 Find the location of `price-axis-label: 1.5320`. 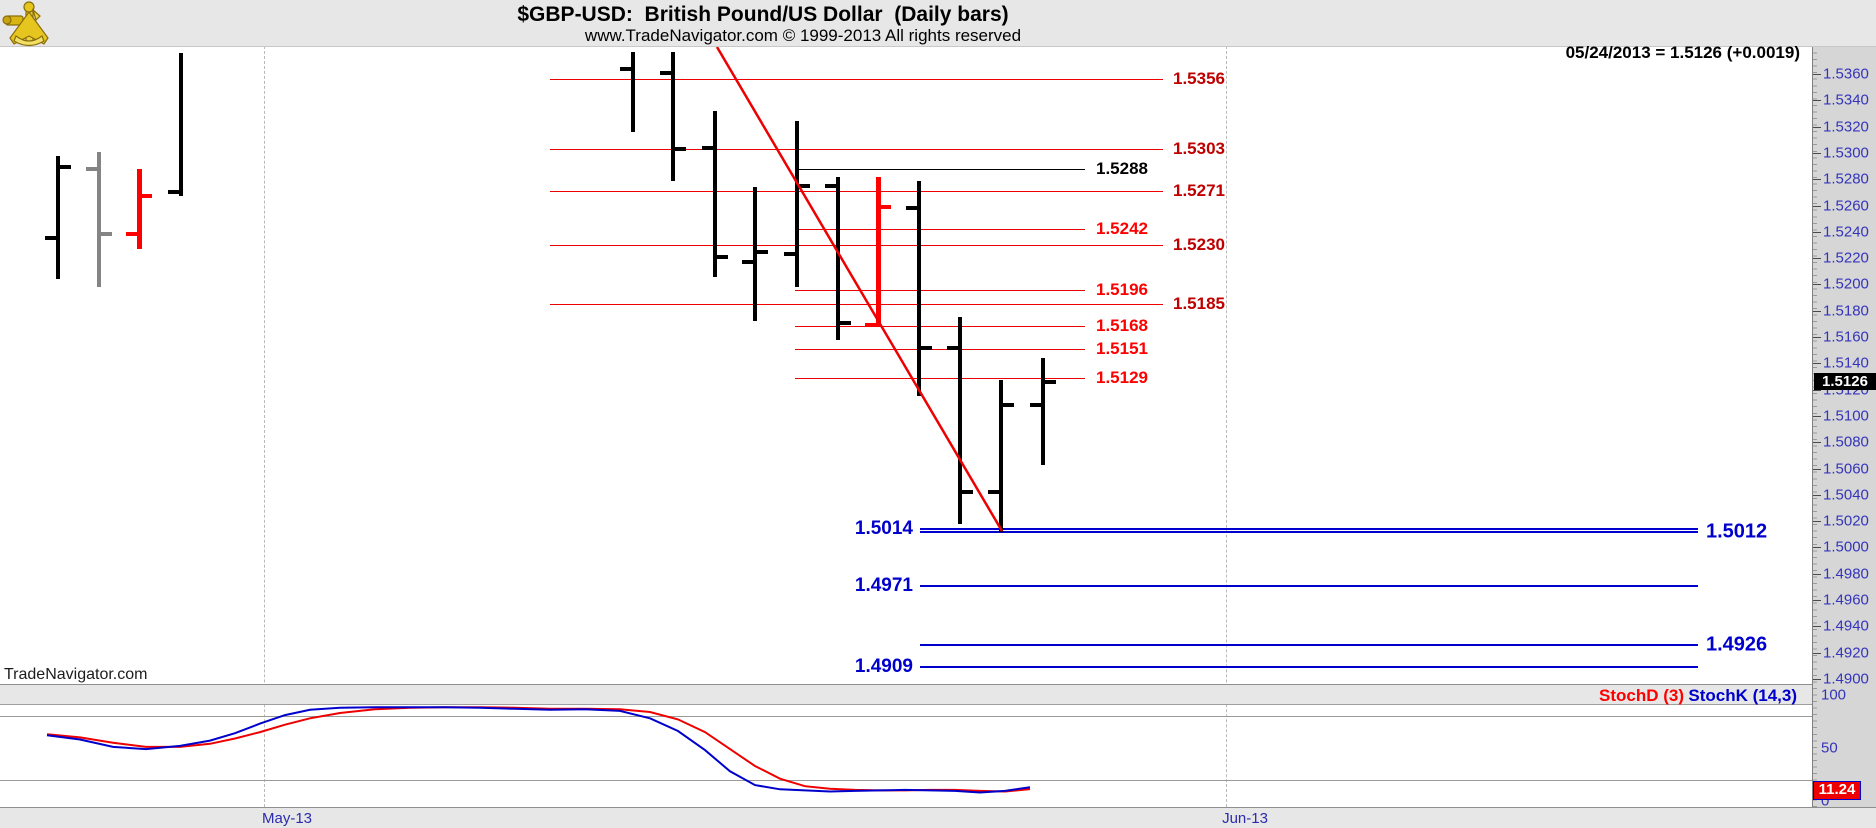

price-axis-label: 1.5320 is located at coordinates (1846, 127).